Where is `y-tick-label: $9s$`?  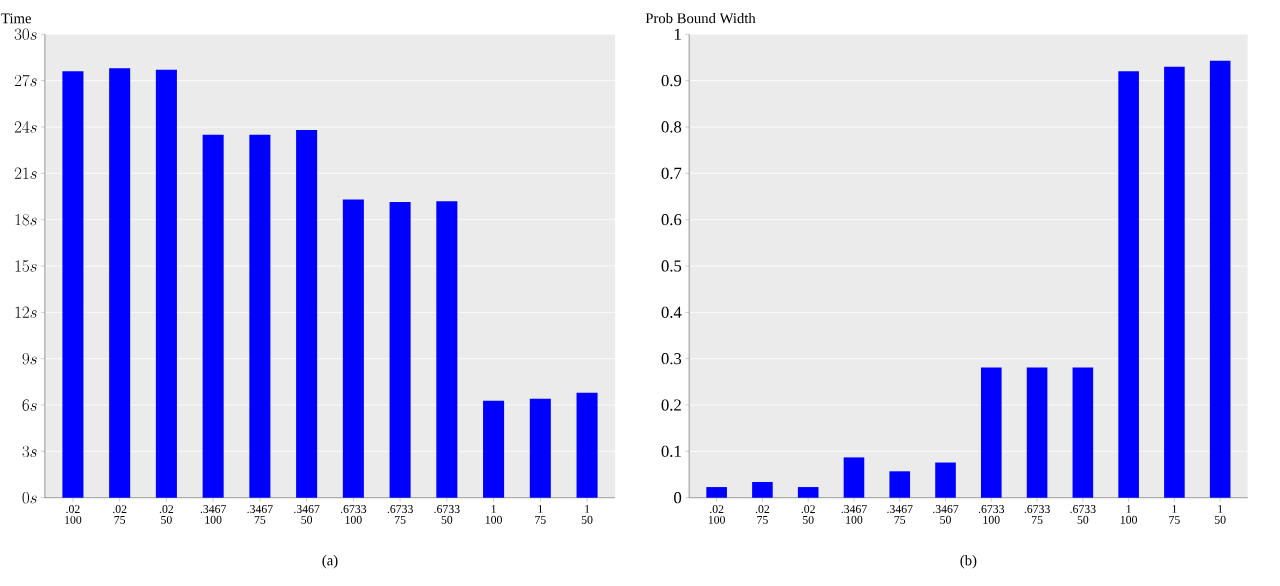 y-tick-label: $9s$ is located at coordinates (29, 359).